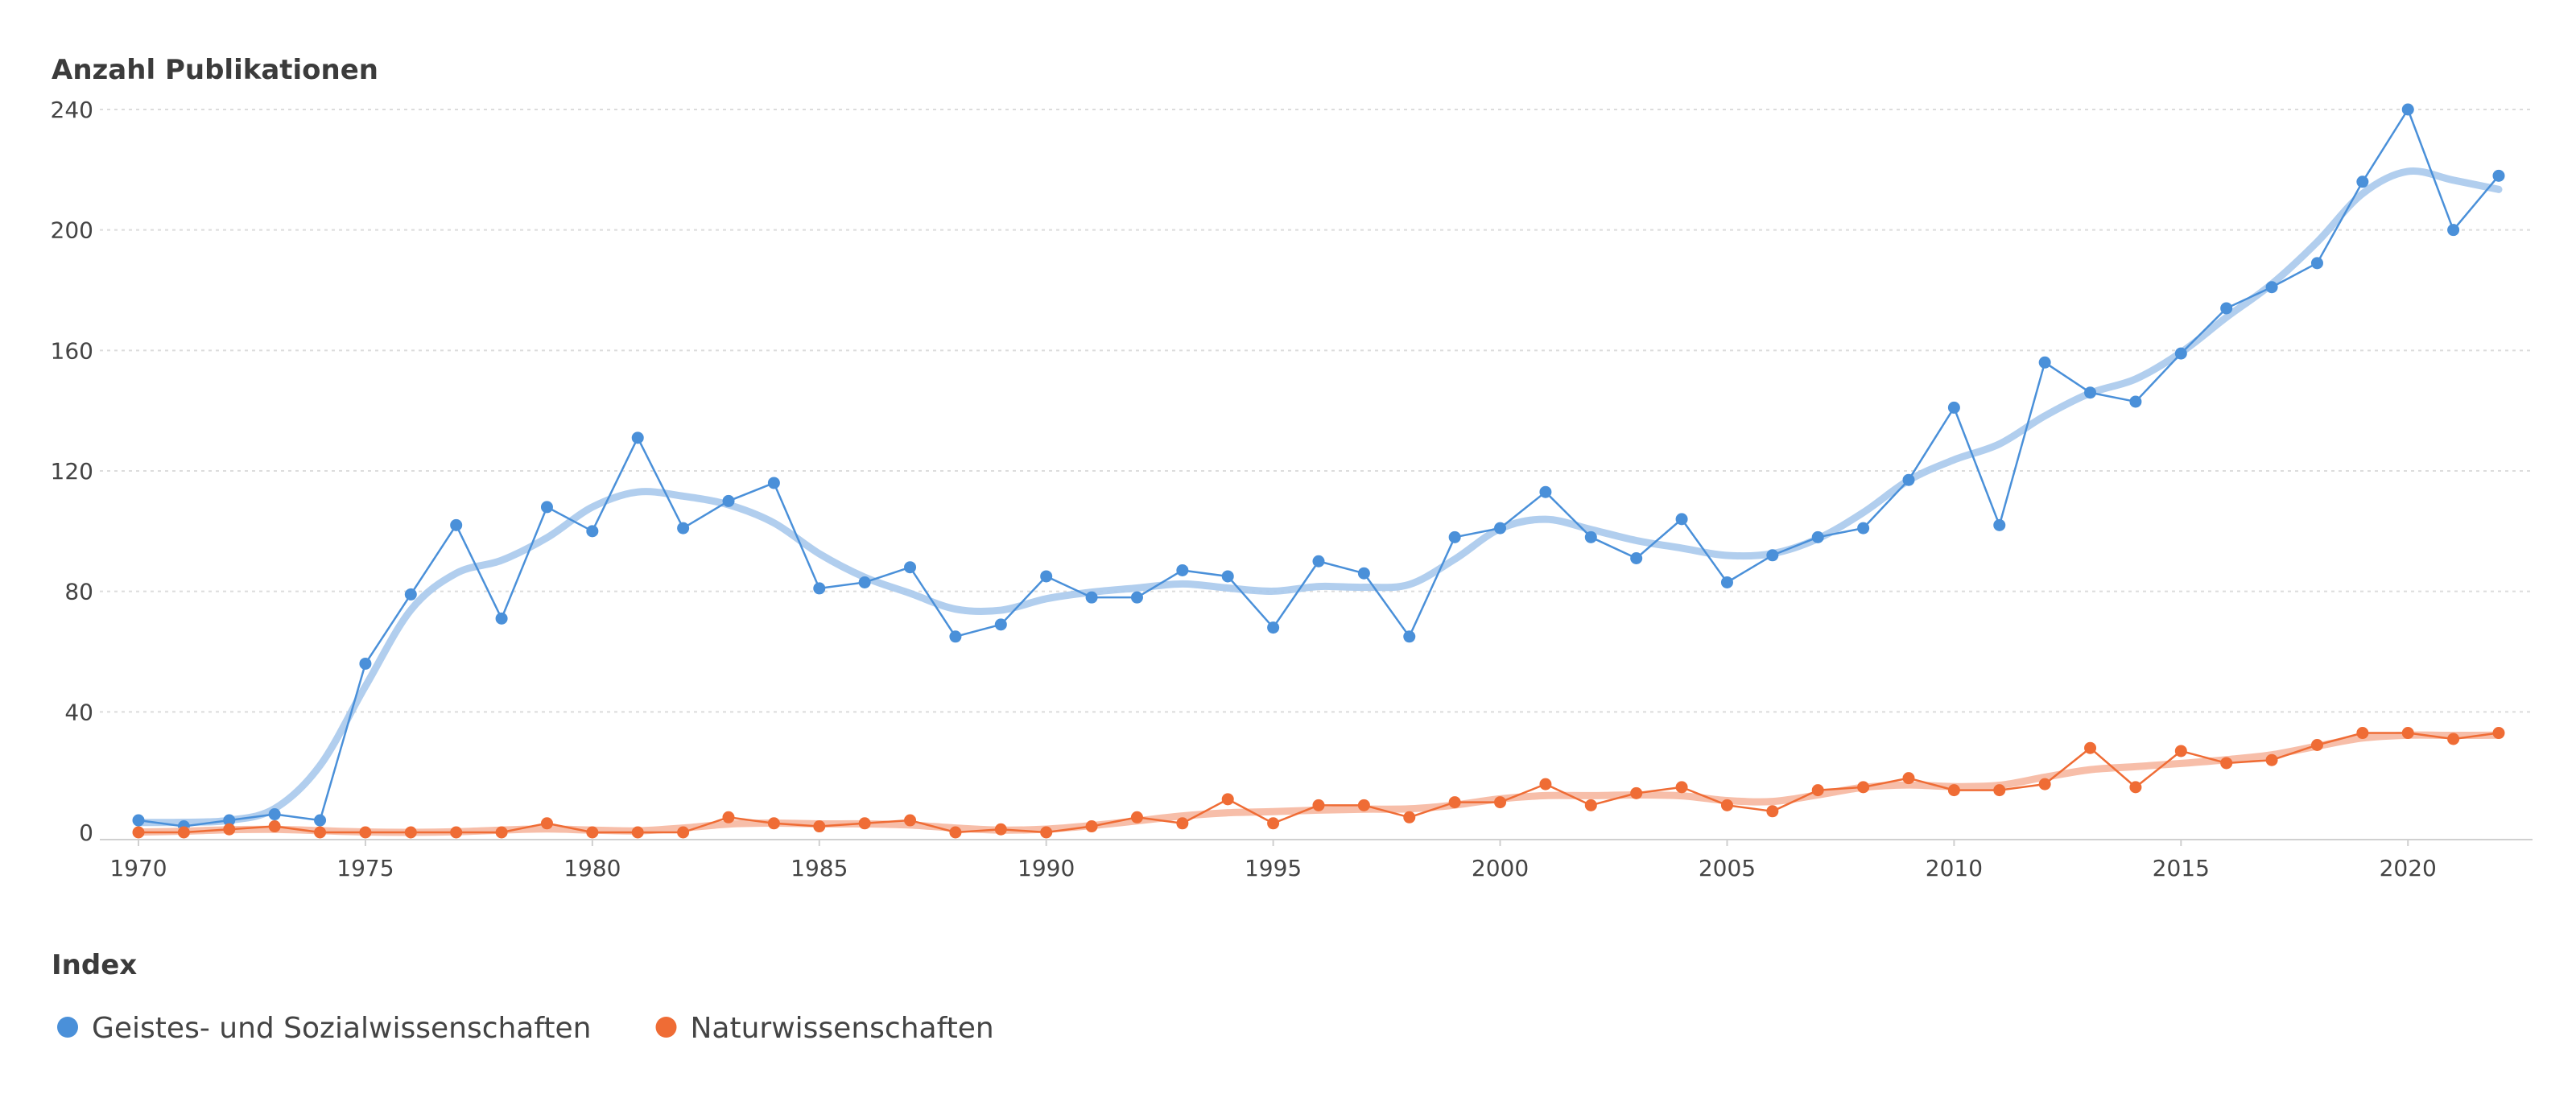 This screenshot has width=2576, height=1098. Describe the element at coordinates (365, 868) in the screenshot. I see `x-tick-label: 1975` at that location.